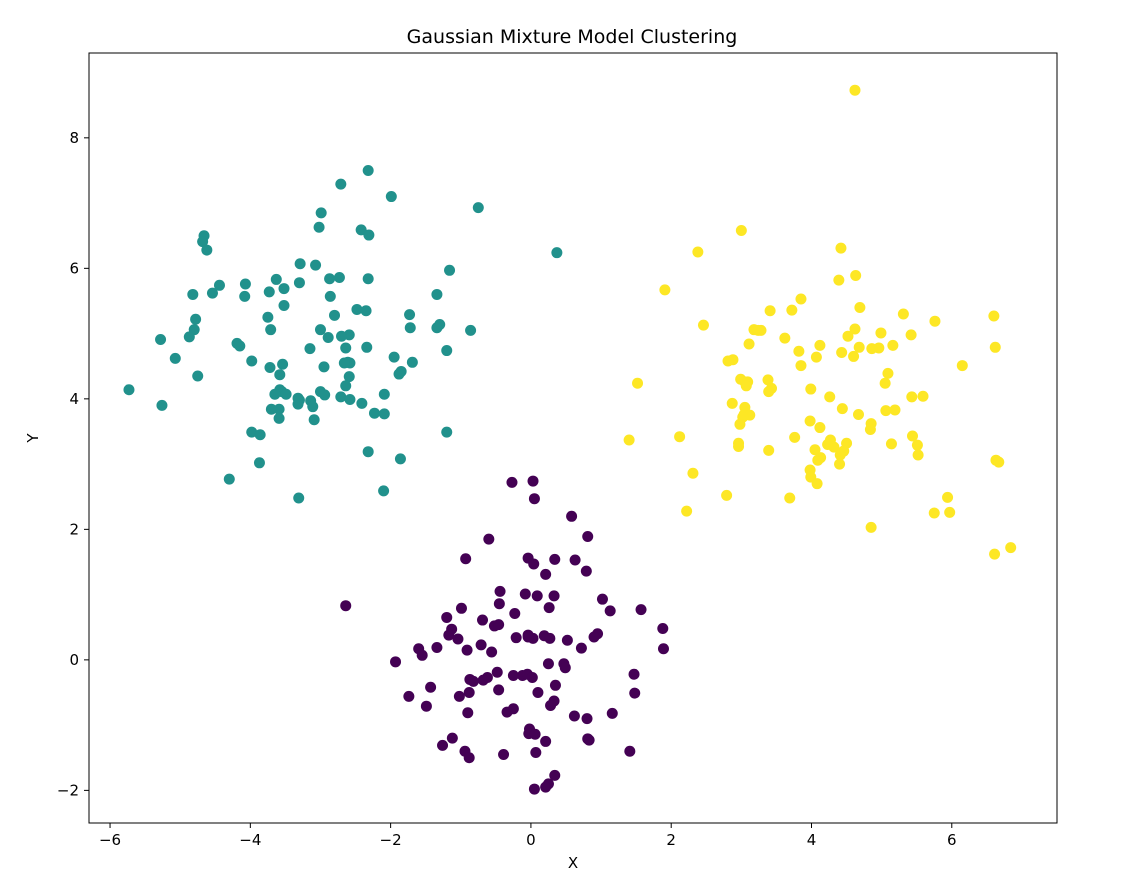 This screenshot has width=1132, height=872. Describe the element at coordinates (952, 840) in the screenshot. I see `x-tick-label: 6` at that location.